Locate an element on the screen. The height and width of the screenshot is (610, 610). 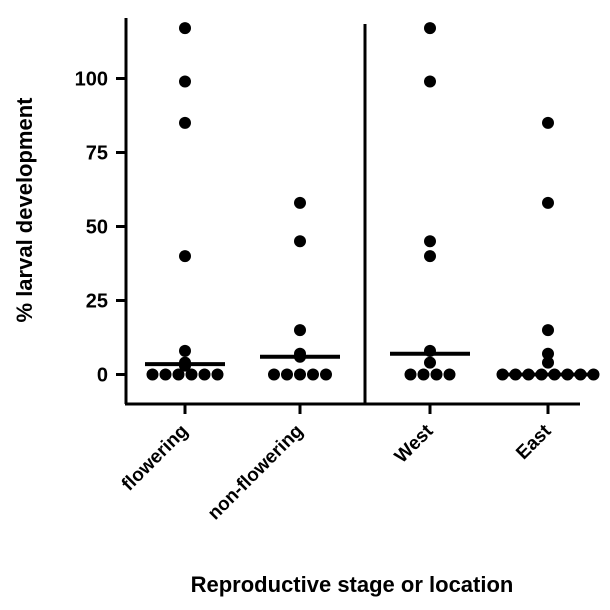
y-tick-label: 75 is located at coordinates (97, 154).